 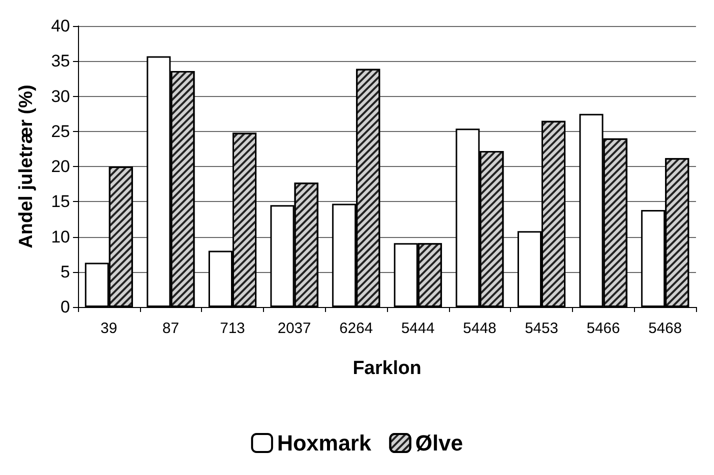 What do you see at coordinates (418, 328) in the screenshot?
I see `x-tick-label: 5444` at bounding box center [418, 328].